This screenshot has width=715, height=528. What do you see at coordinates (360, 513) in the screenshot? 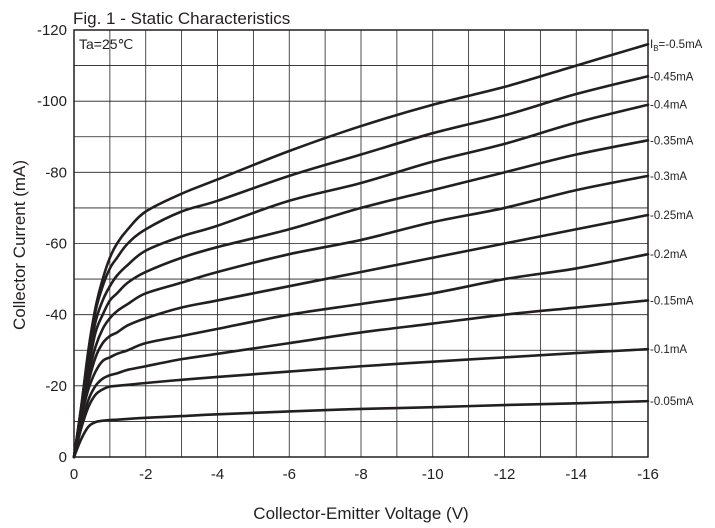
I see `x-axis-label: Collector-Emitter Voltage (V)` at bounding box center [360, 513].